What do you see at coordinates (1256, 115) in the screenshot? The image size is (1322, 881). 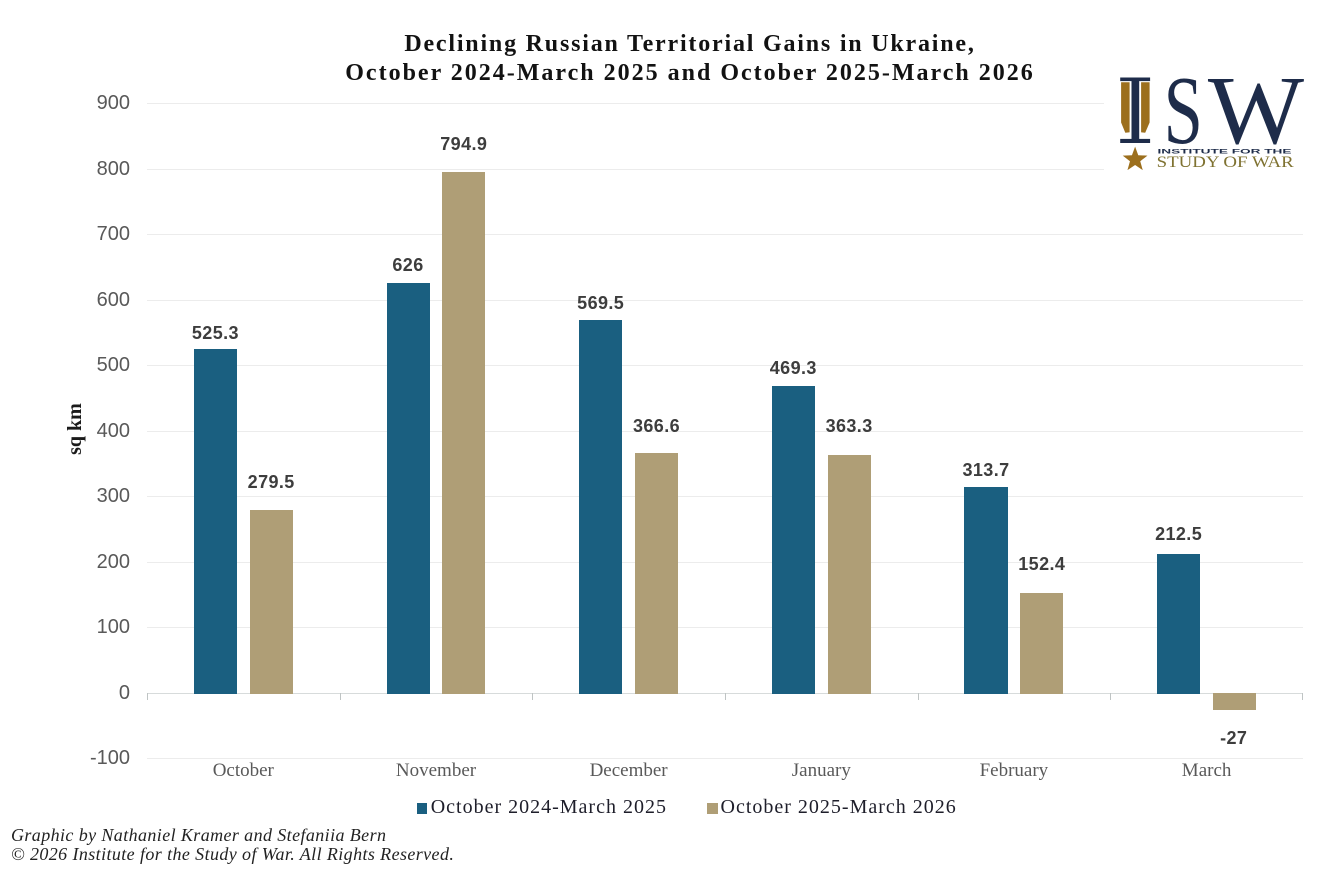 I see `svg-text: W` at bounding box center [1256, 115].